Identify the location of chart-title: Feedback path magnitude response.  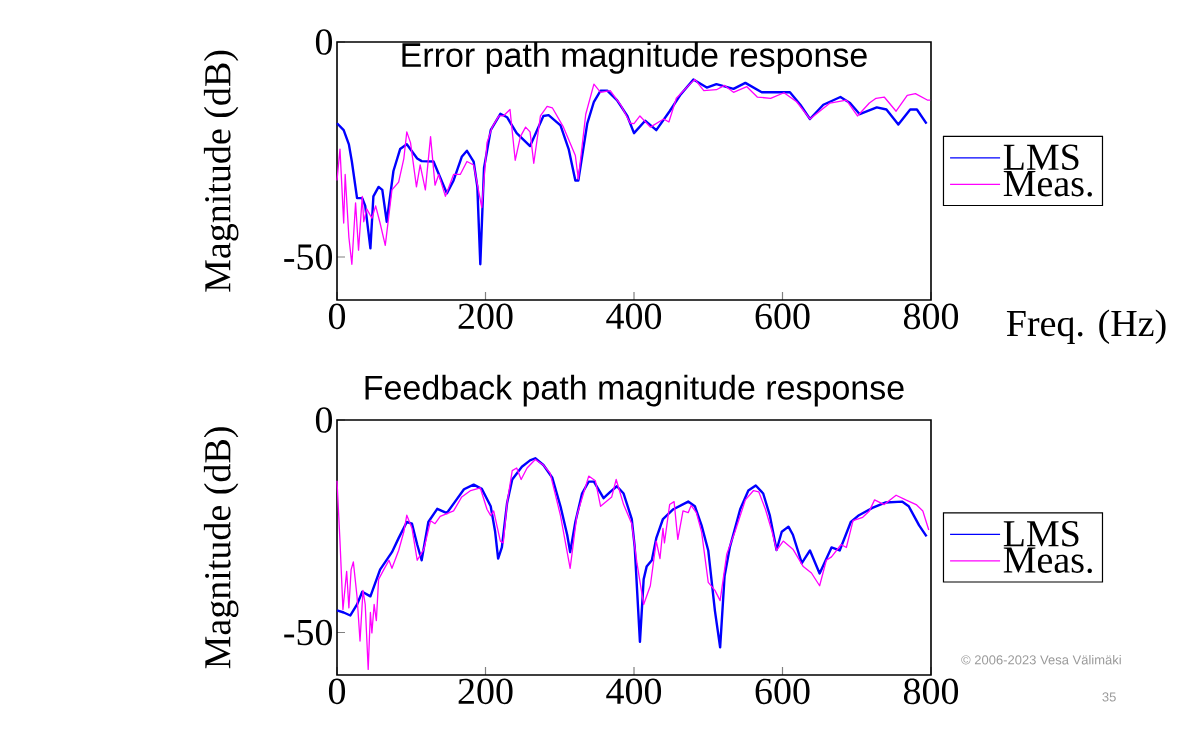
(634, 390).